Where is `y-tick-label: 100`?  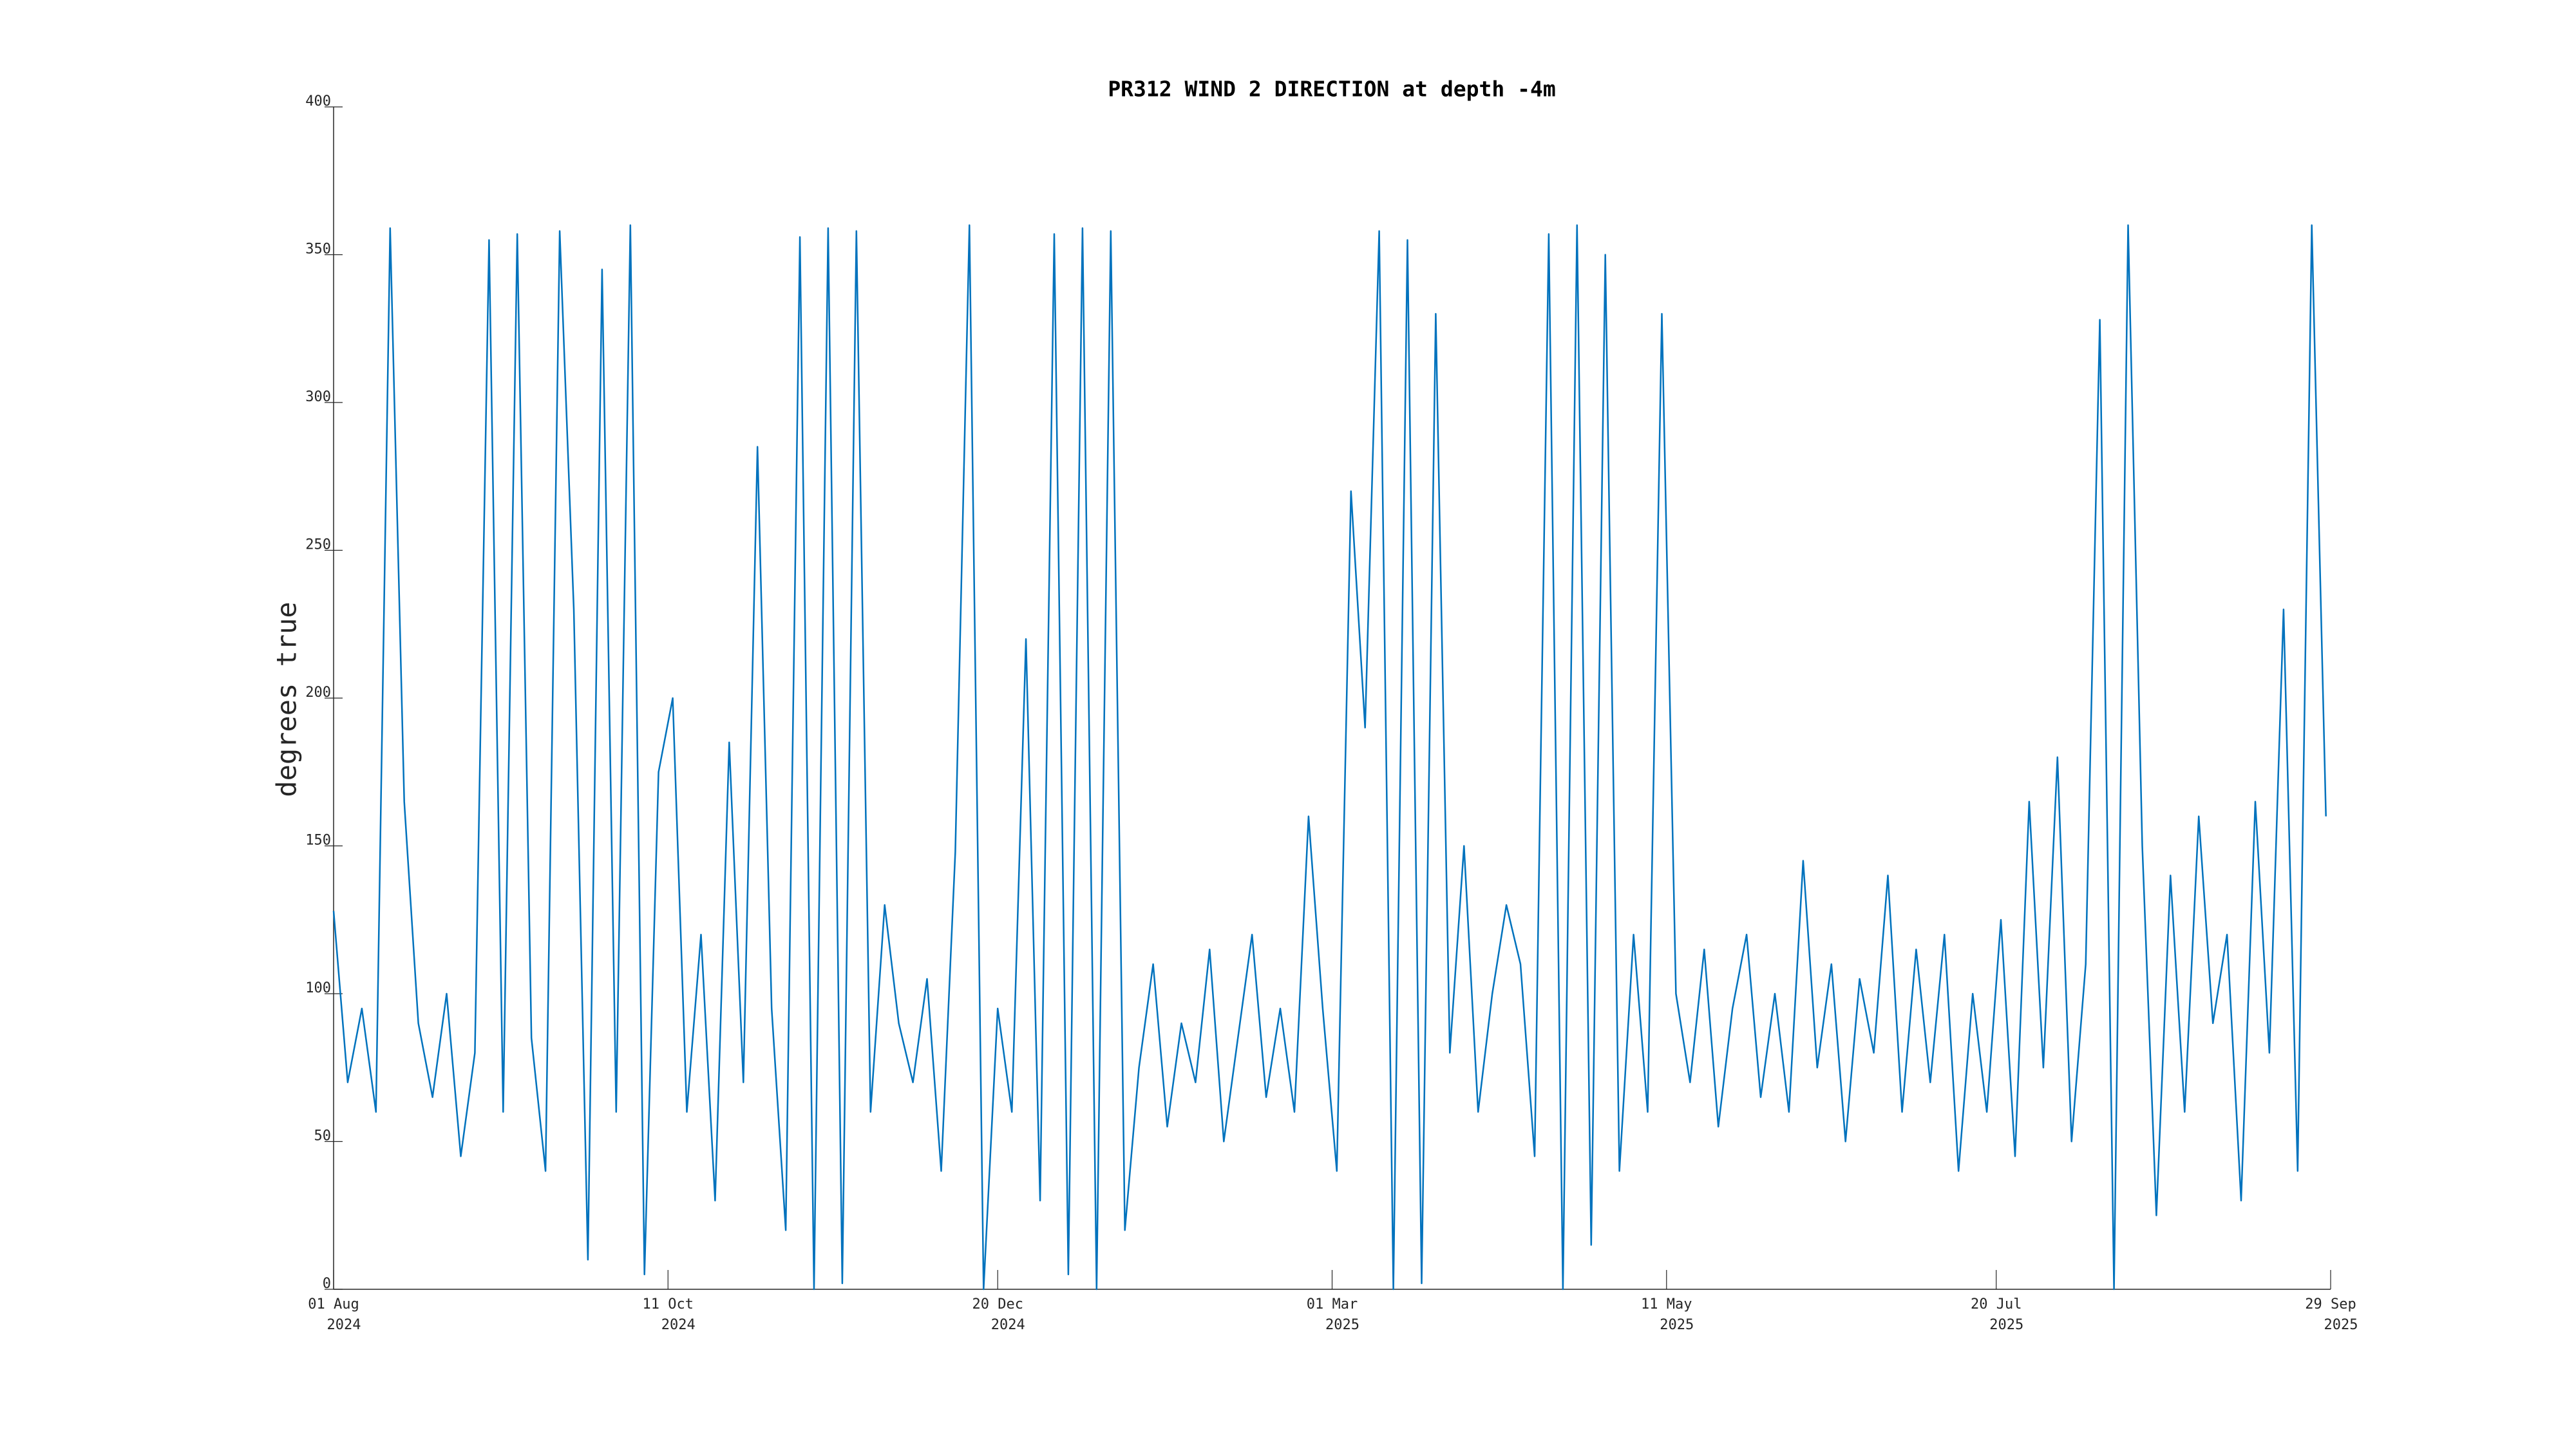
y-tick-label: 100 is located at coordinates (318, 988).